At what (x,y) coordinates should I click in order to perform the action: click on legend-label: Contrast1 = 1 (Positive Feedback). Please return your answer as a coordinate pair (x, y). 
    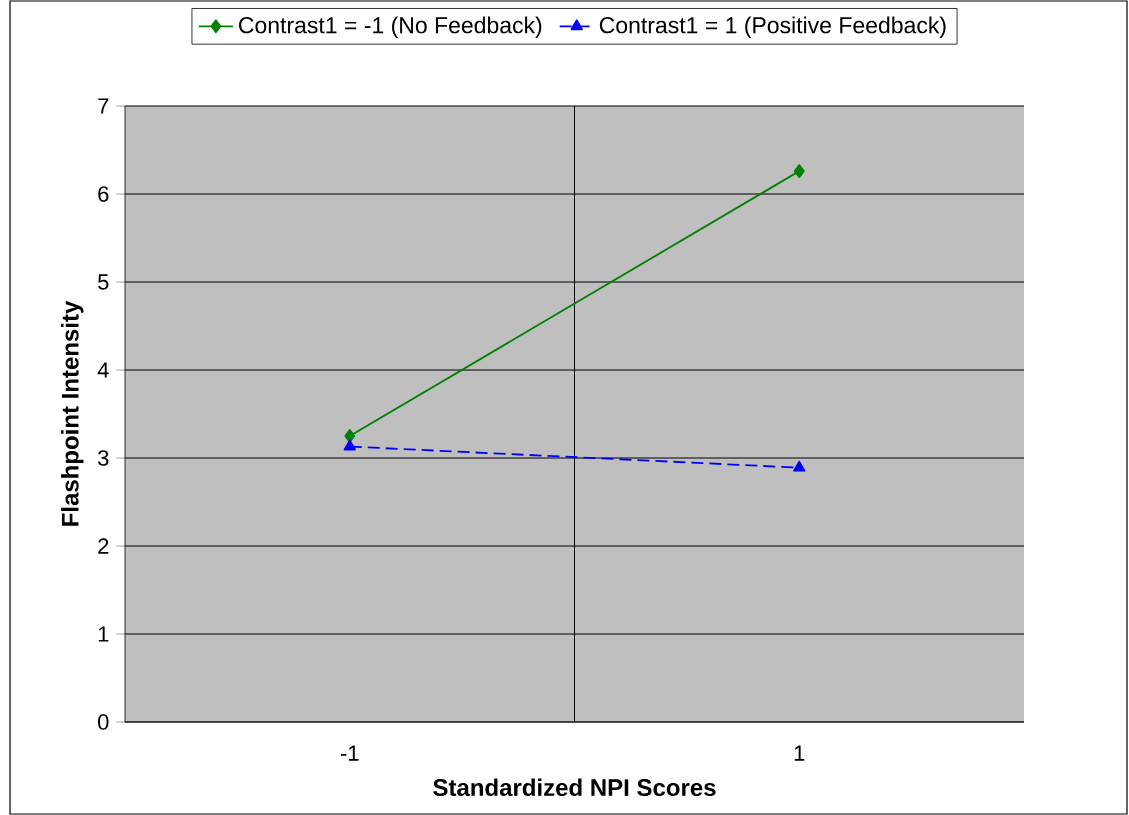
    Looking at the image, I should click on (772, 27).